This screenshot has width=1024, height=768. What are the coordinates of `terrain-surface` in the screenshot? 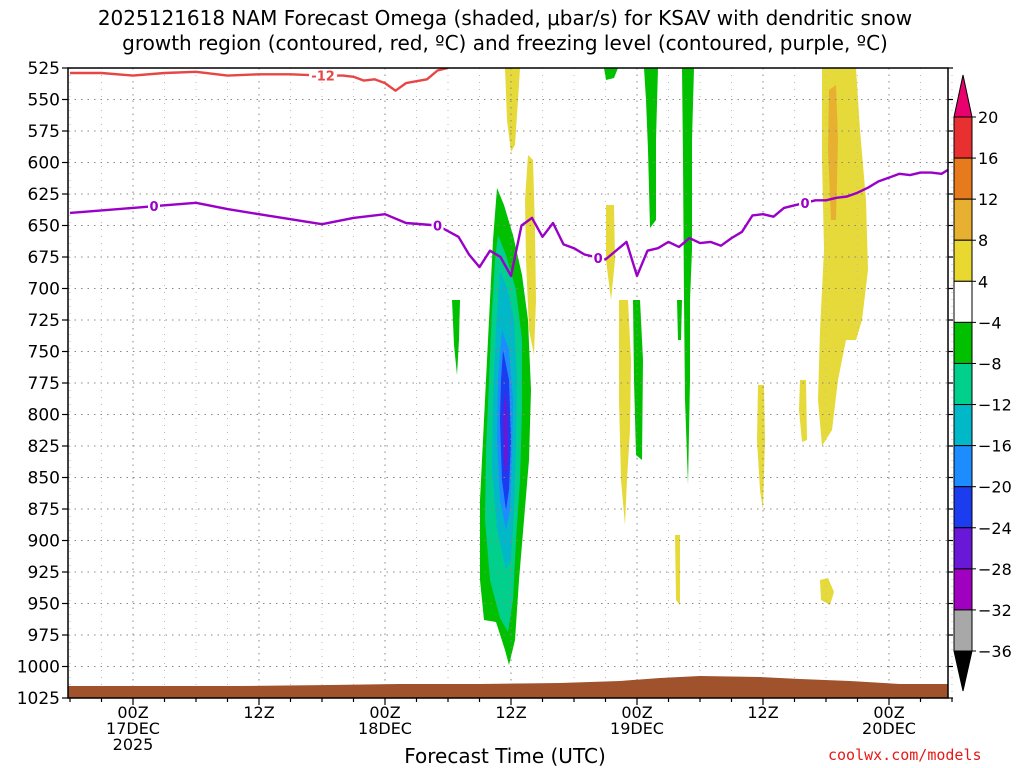 It's located at (508, 687).